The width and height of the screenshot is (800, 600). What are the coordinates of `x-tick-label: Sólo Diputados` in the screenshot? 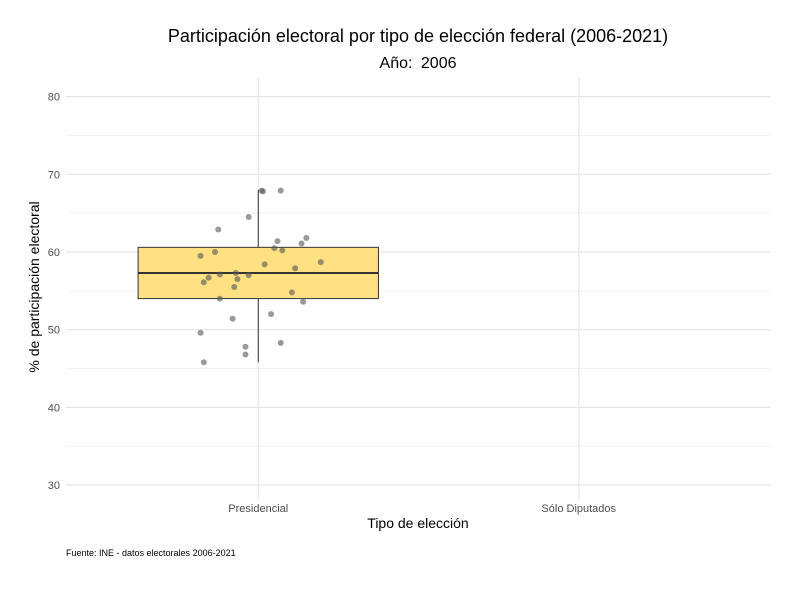 It's located at (578, 509).